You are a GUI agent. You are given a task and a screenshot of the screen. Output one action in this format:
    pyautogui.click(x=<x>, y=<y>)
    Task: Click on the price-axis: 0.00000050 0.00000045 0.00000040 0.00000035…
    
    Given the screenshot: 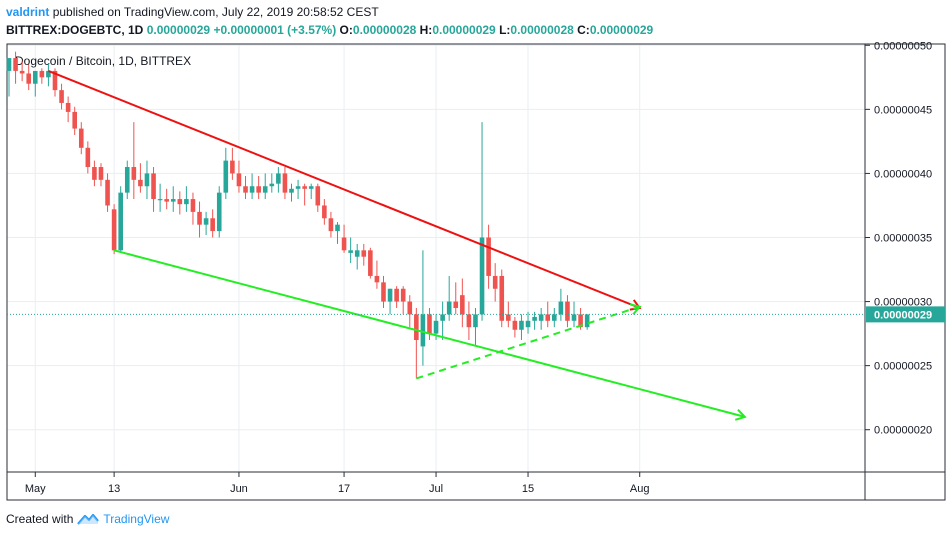 What is the action you would take?
    pyautogui.click(x=898, y=238)
    